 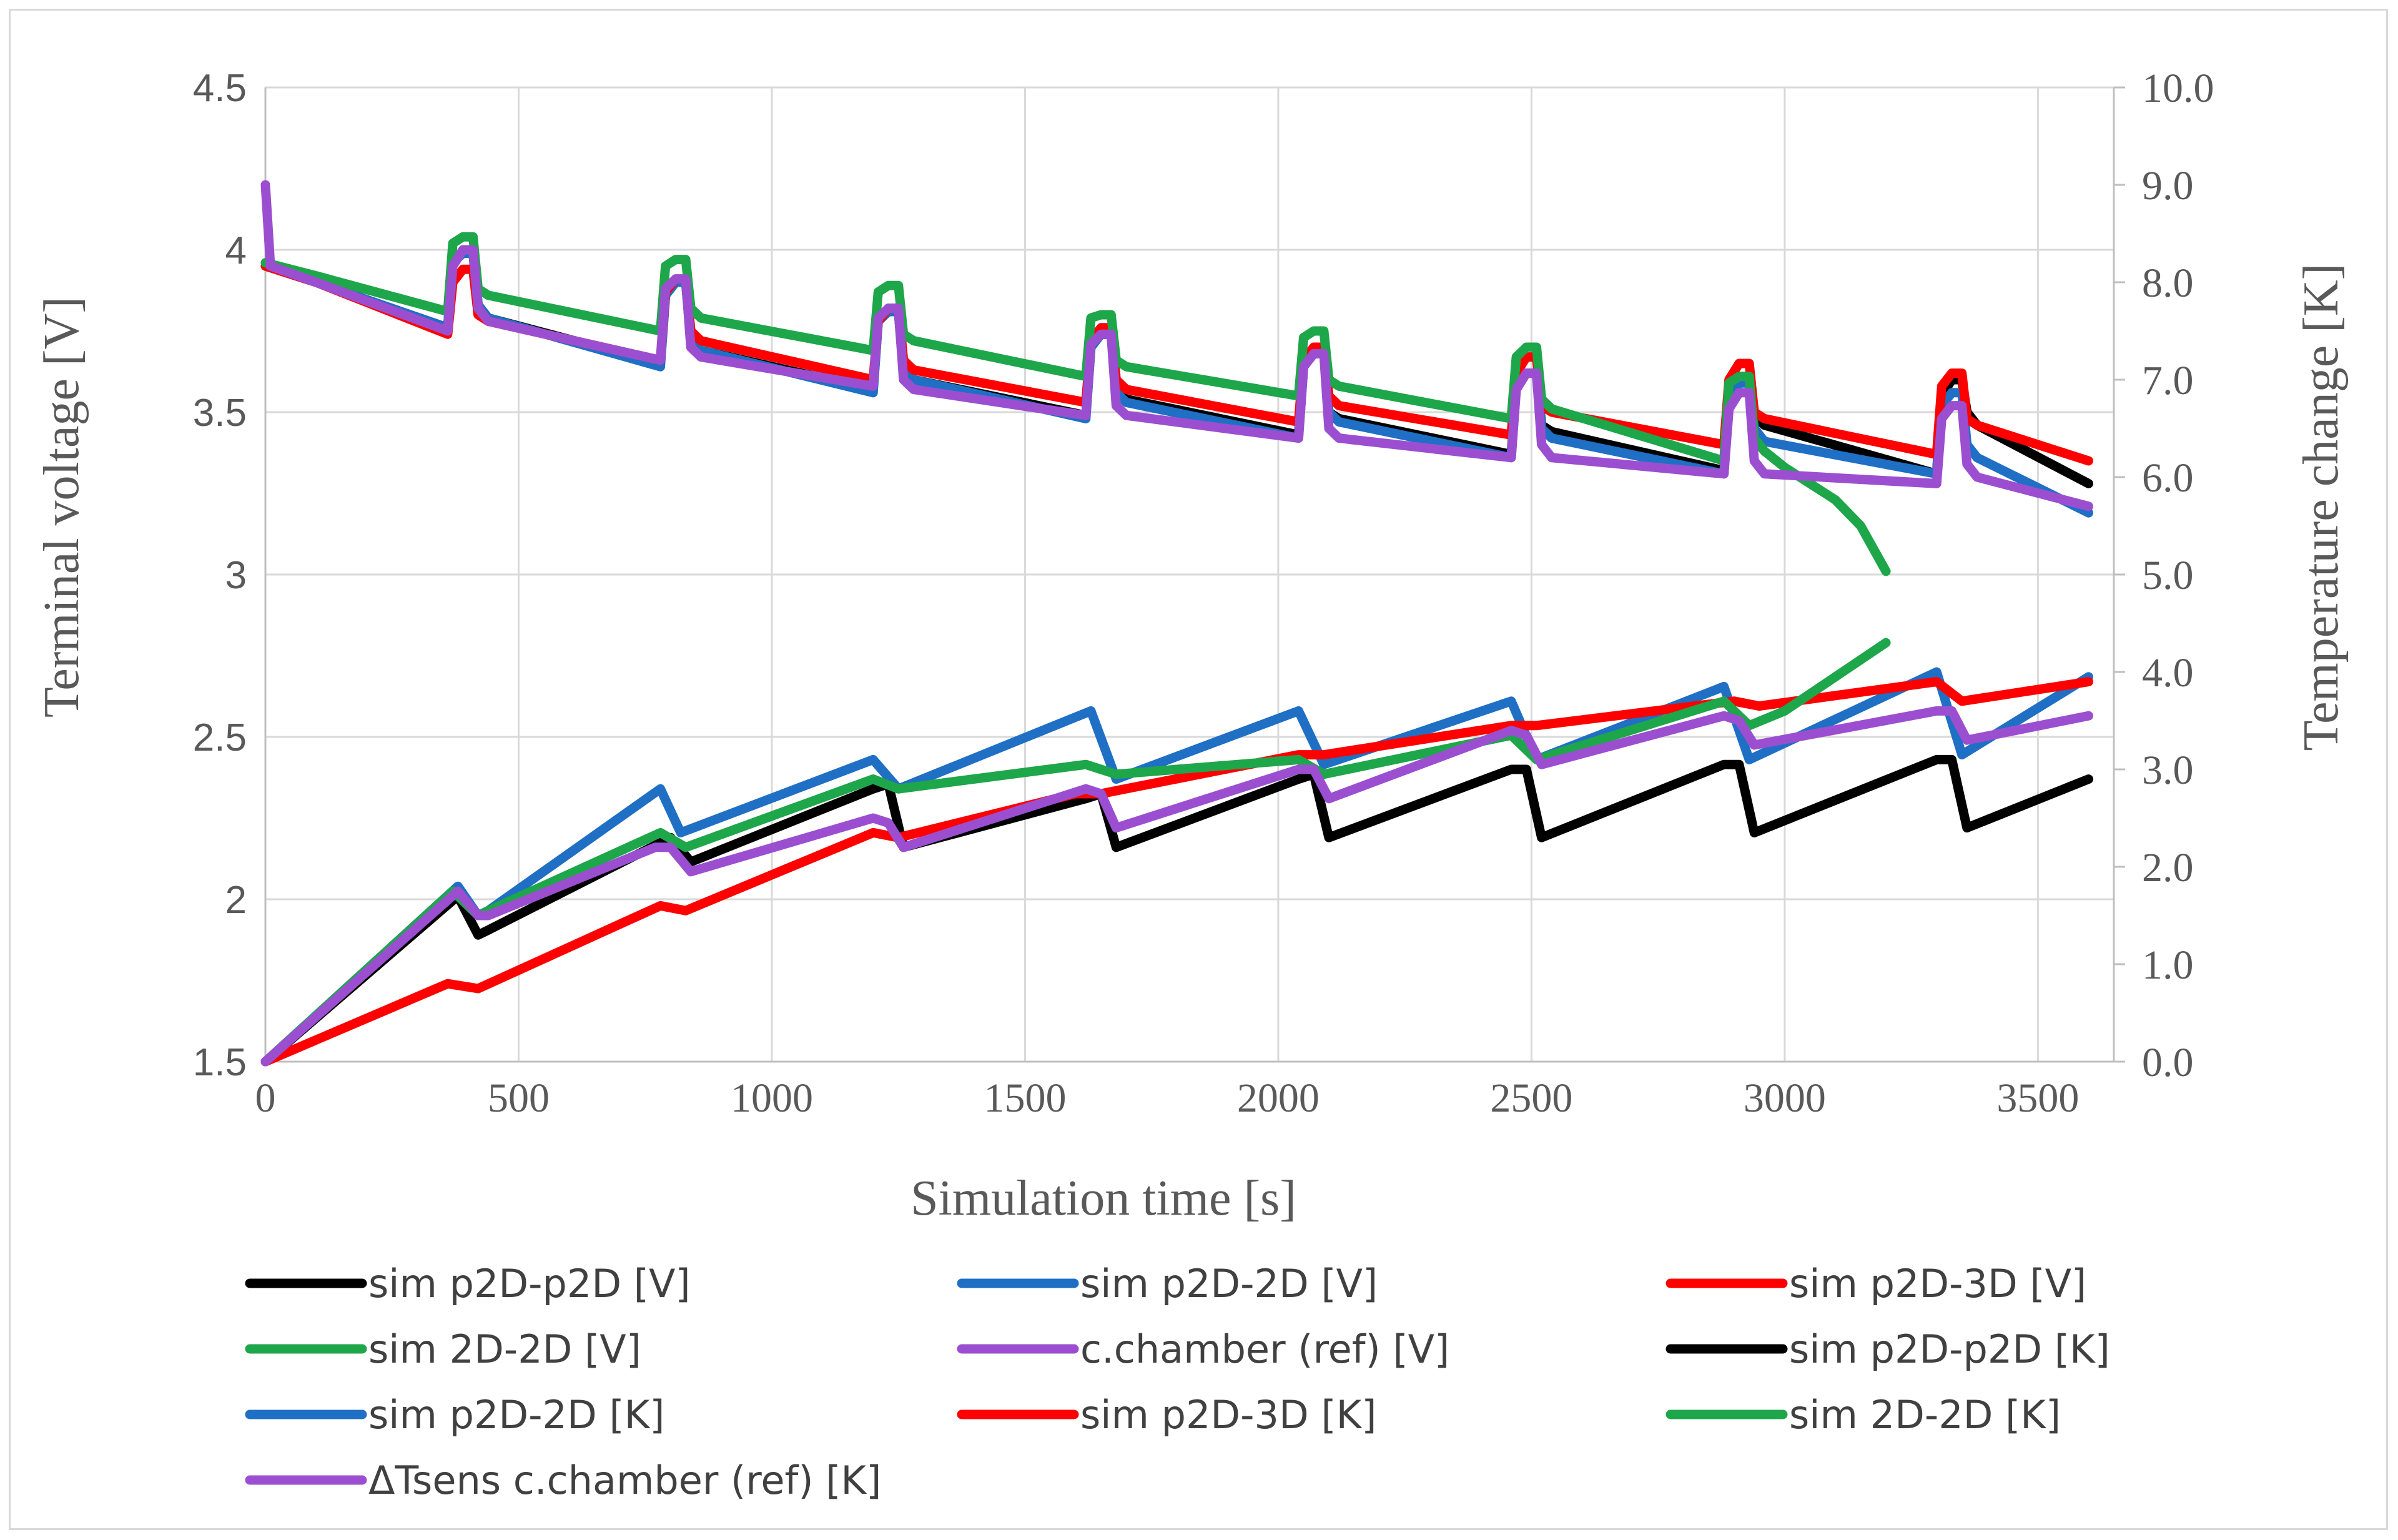 What do you see at coordinates (220, 88) in the screenshot?
I see `y-tick-label: 4.5` at bounding box center [220, 88].